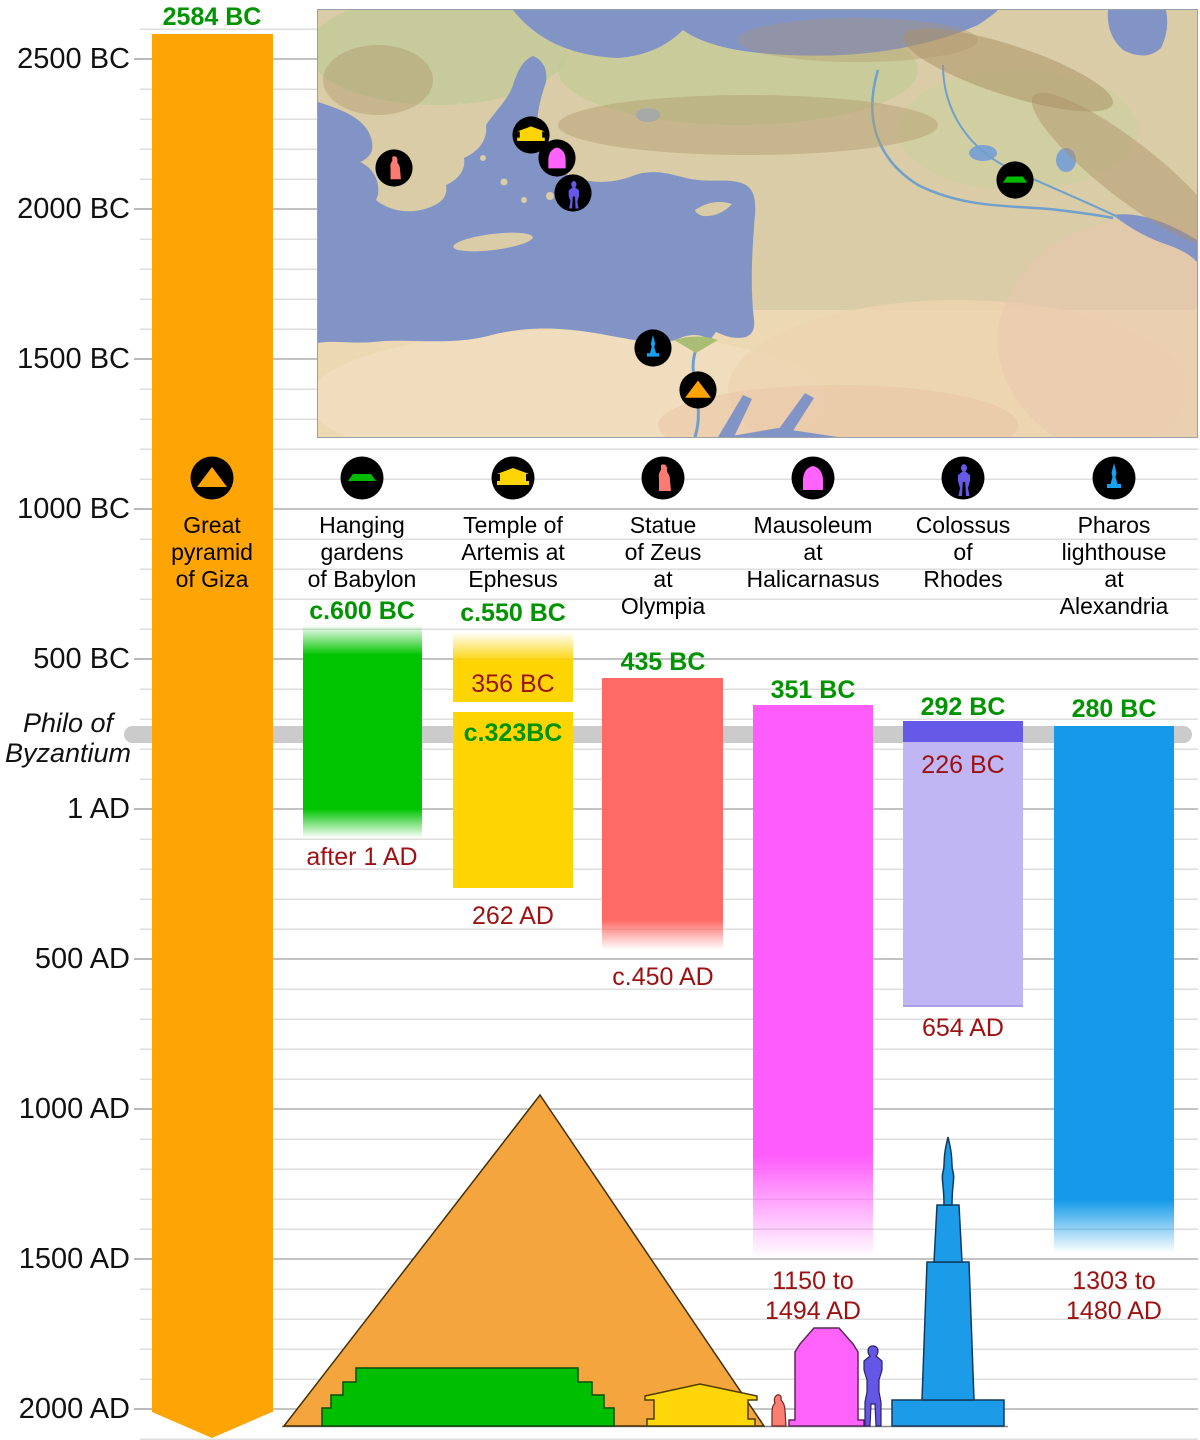 The height and width of the screenshot is (1440, 1200). I want to click on bar-hanging-gardens-fade-in, so click(362, 640).